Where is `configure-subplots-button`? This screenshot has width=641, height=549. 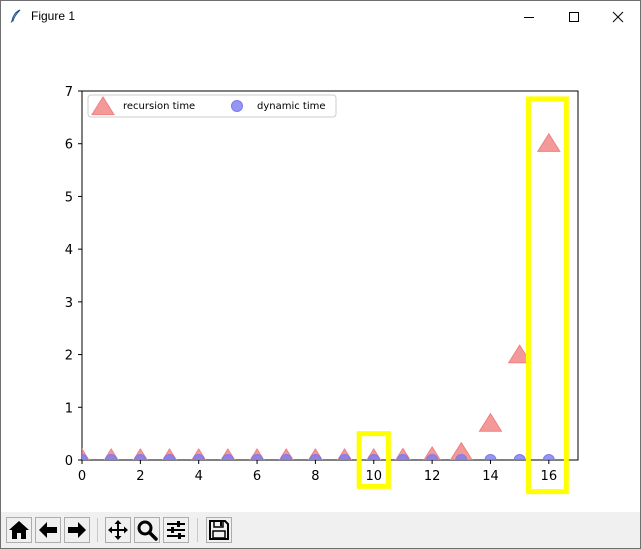 configure-subplots-button is located at coordinates (176, 530).